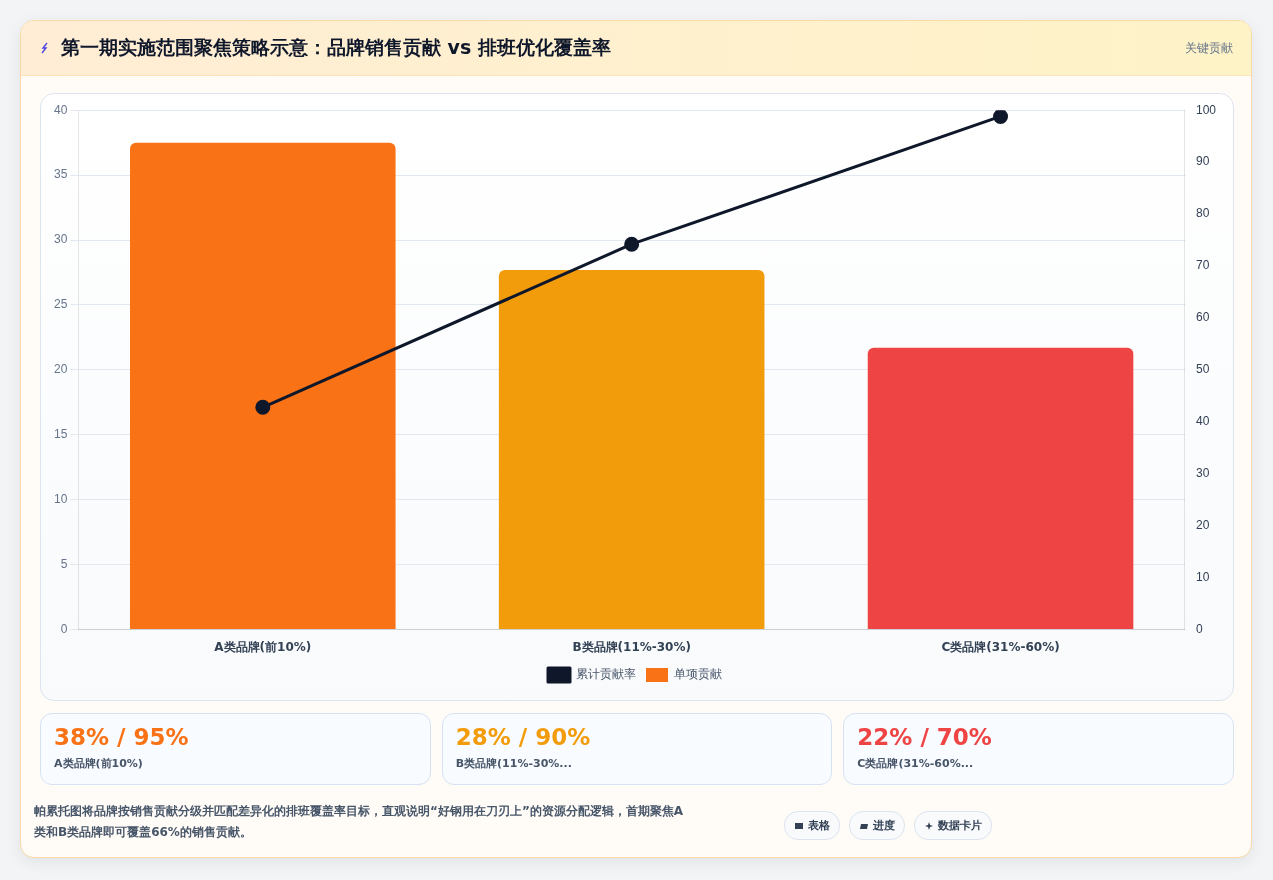 The image size is (1273, 880). What do you see at coordinates (60, 239) in the screenshot?
I see `y-tick-label: 30` at bounding box center [60, 239].